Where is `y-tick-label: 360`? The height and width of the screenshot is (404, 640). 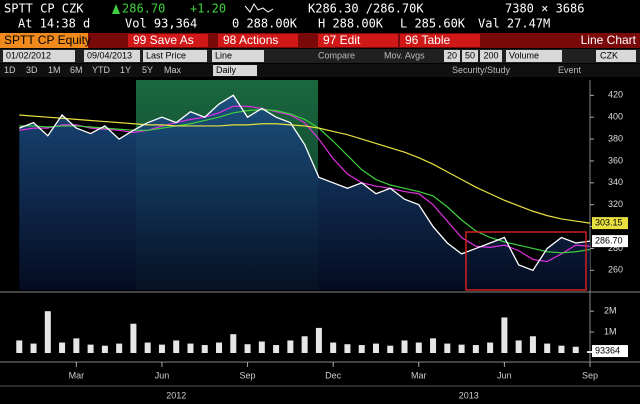 y-tick-label: 360 is located at coordinates (615, 160).